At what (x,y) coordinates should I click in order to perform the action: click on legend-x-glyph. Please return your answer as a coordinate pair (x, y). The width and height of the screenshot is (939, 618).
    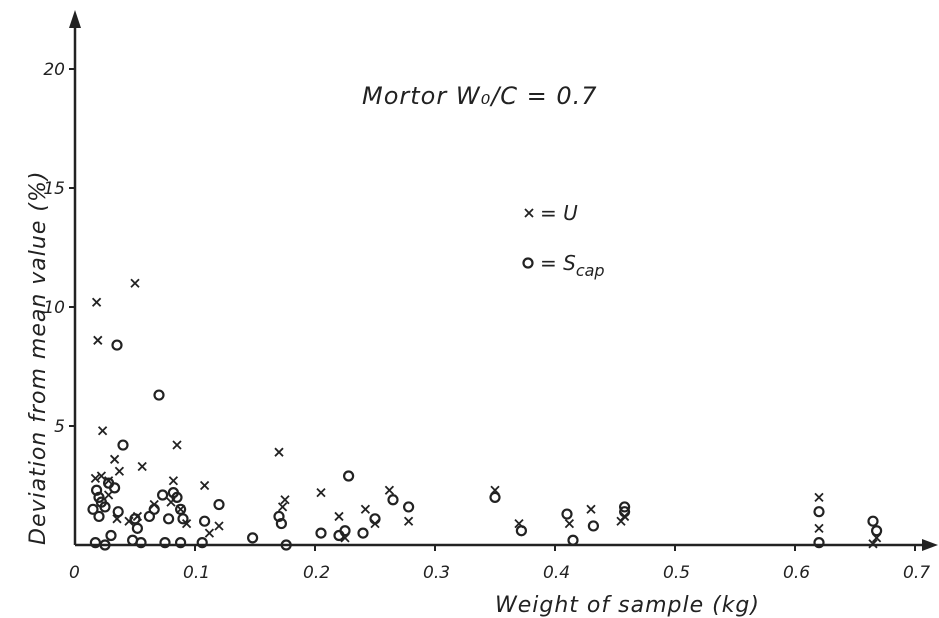
    Looking at the image, I should click on (529, 213).